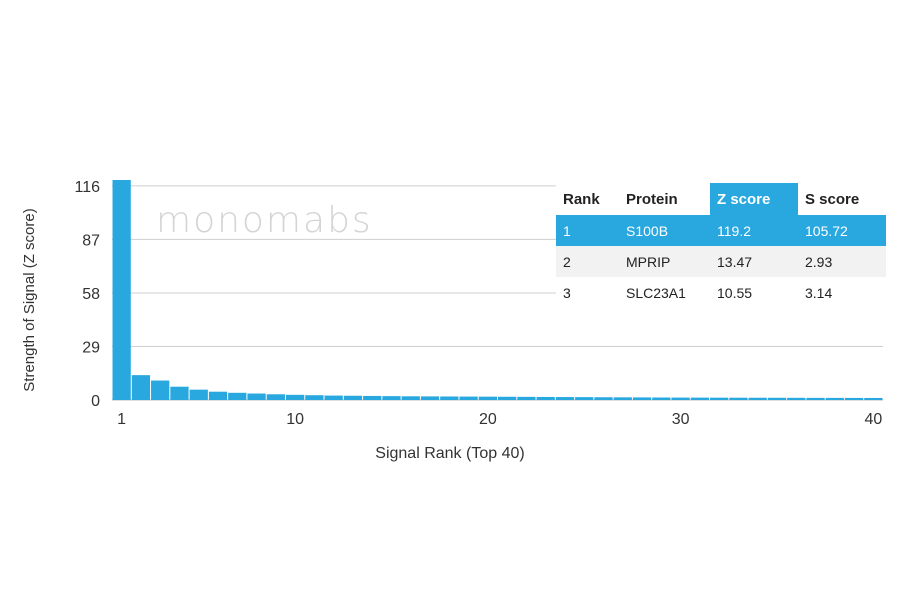  What do you see at coordinates (488, 419) in the screenshot?
I see `x-tick-label: 20` at bounding box center [488, 419].